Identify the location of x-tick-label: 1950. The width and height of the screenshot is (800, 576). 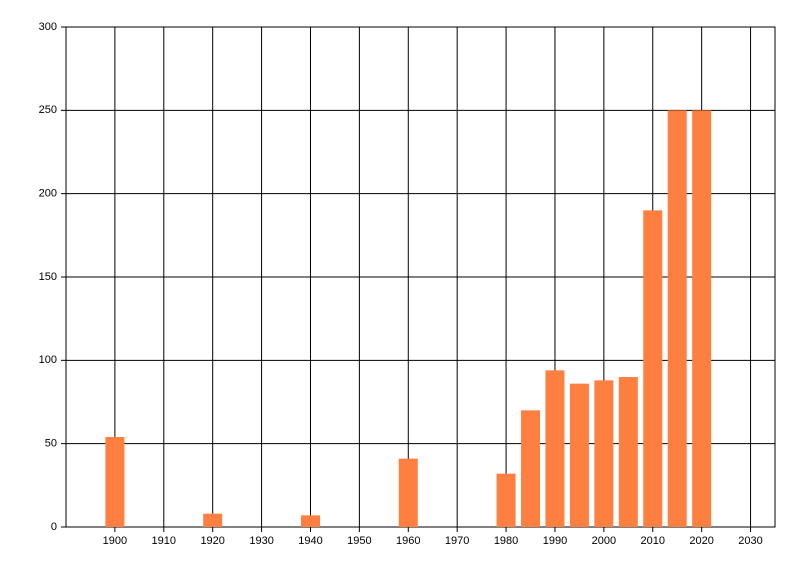
(359, 541).